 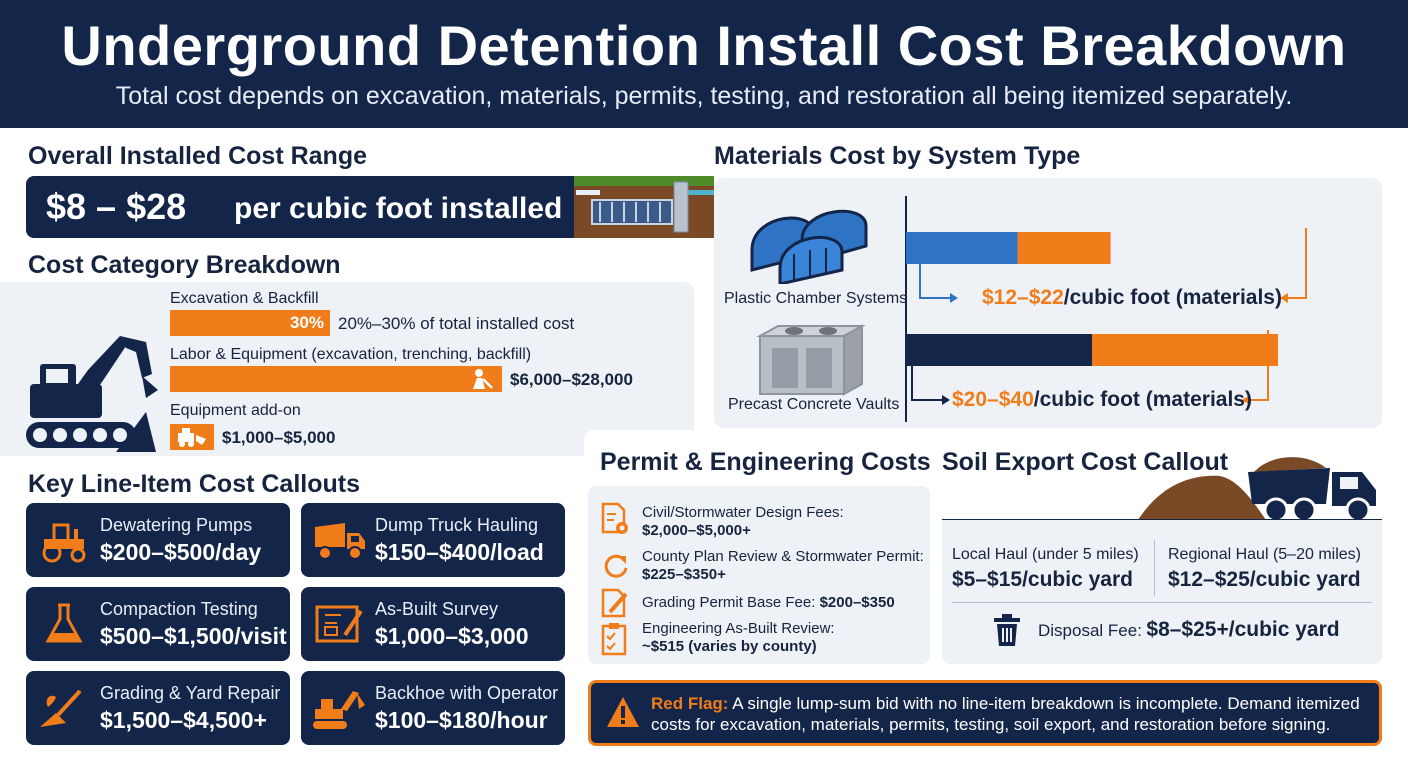 I want to click on excavation-note: 20%–30% of total installed cost, so click(x=456, y=323).